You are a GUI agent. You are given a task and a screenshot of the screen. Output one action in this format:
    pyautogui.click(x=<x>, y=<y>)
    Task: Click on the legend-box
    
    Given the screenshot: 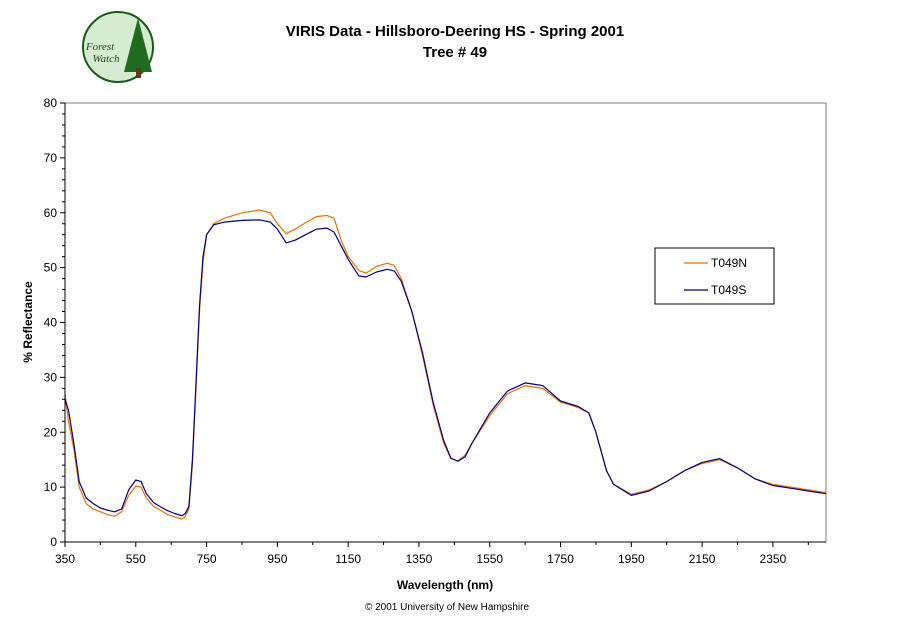 What is the action you would take?
    pyautogui.click(x=714, y=276)
    